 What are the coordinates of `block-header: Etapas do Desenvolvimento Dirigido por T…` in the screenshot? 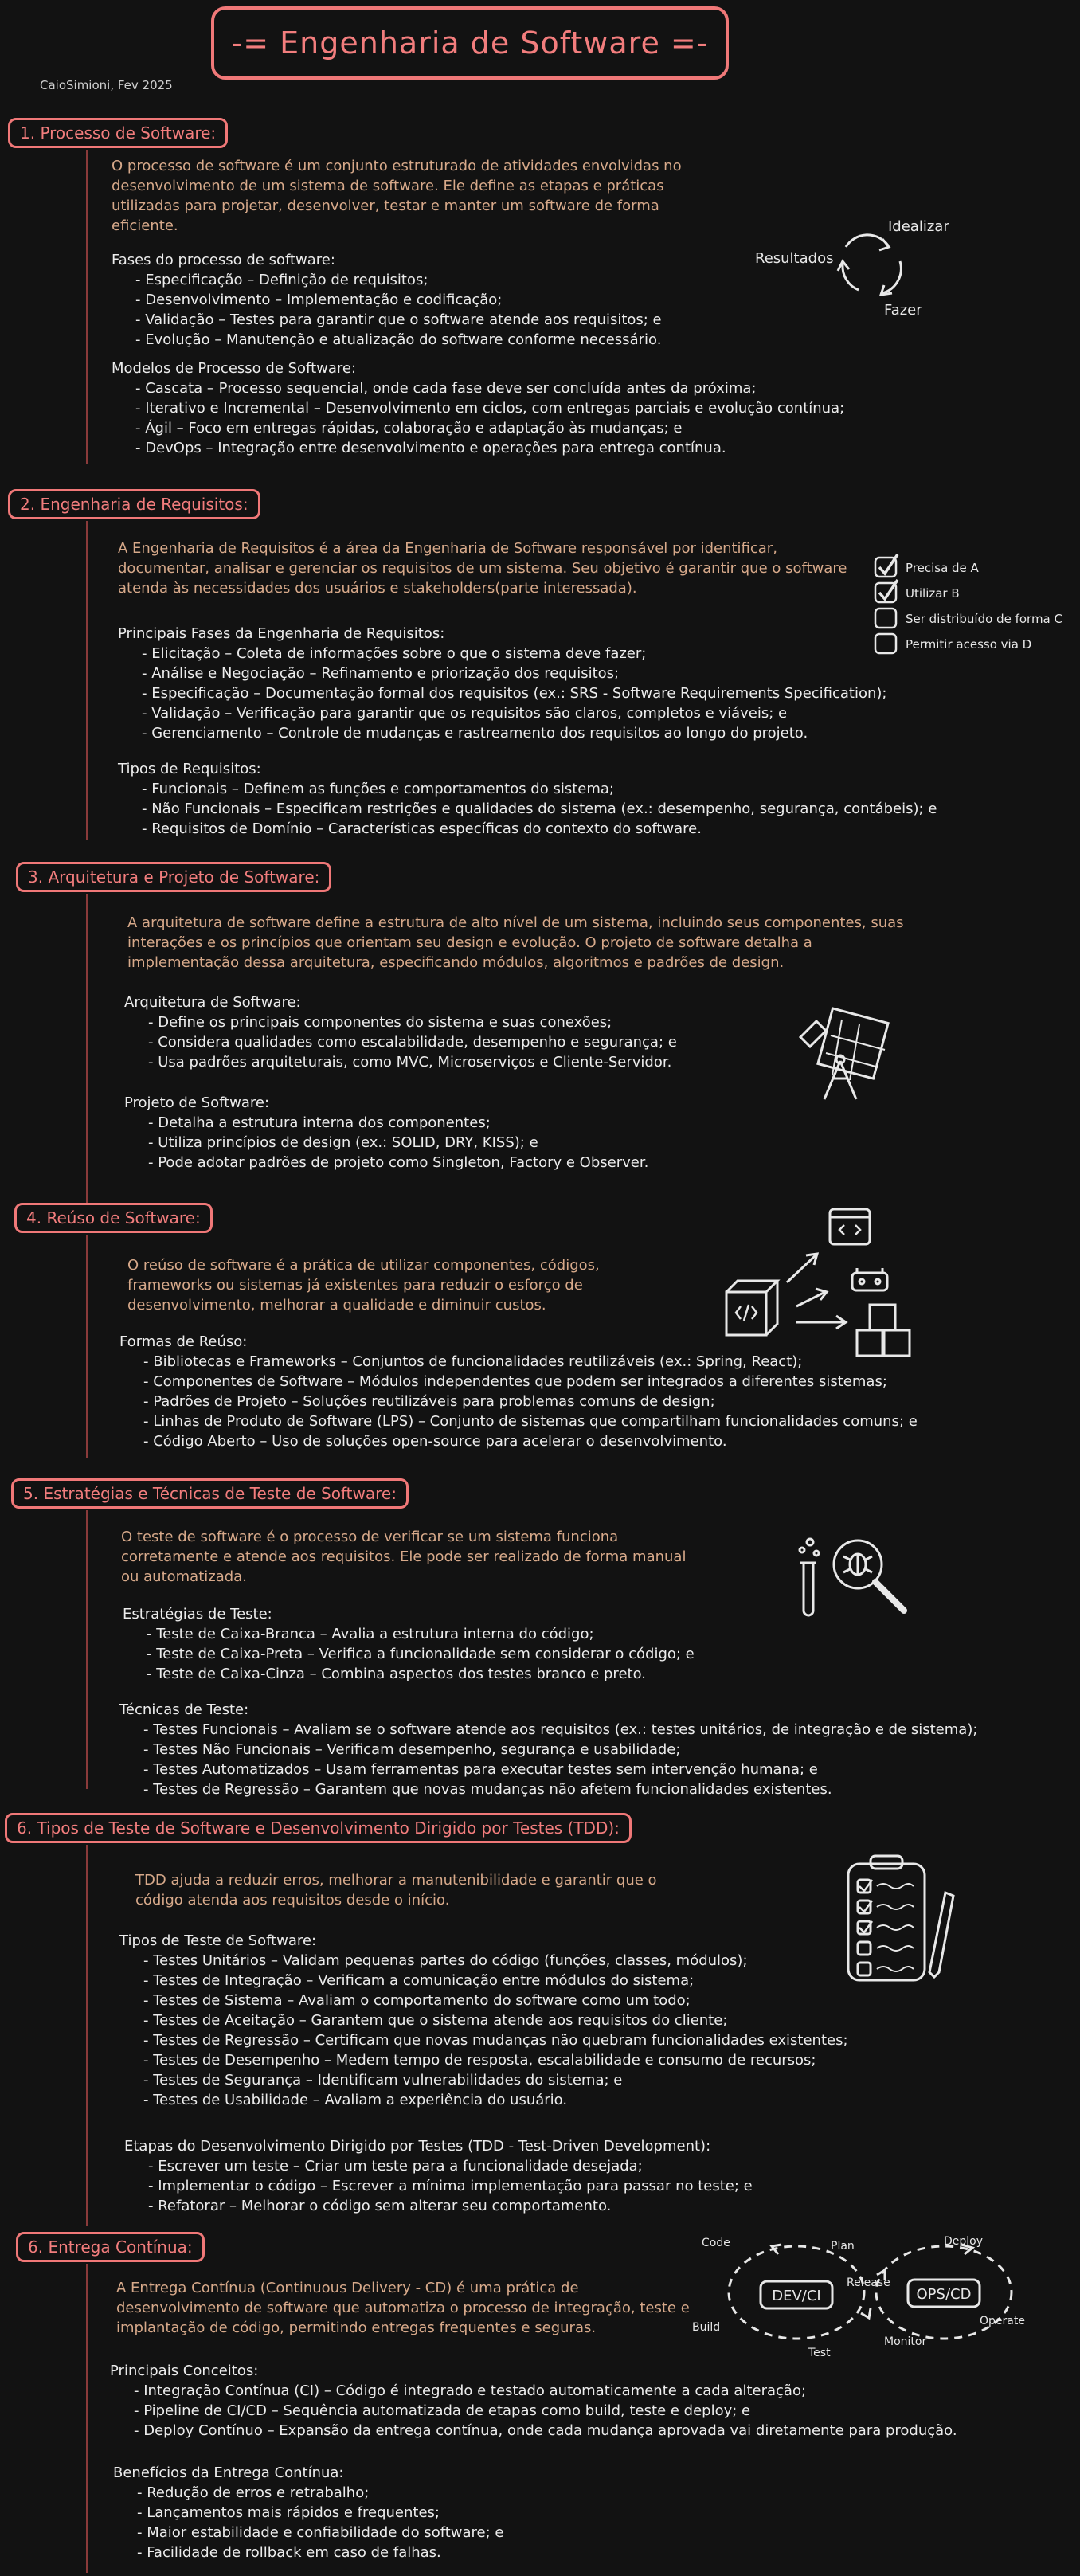 It's located at (417, 2146).